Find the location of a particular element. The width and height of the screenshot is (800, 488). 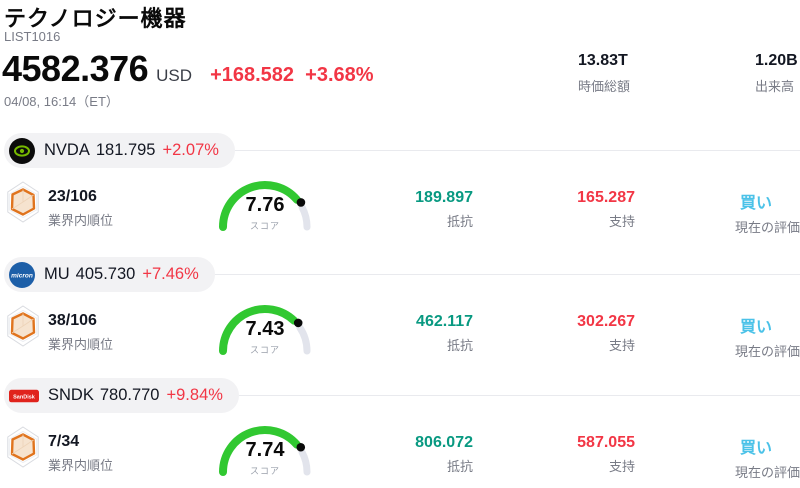

ticker-pill-row: NVDA 181.795 +2.07% is located at coordinates (402, 150).